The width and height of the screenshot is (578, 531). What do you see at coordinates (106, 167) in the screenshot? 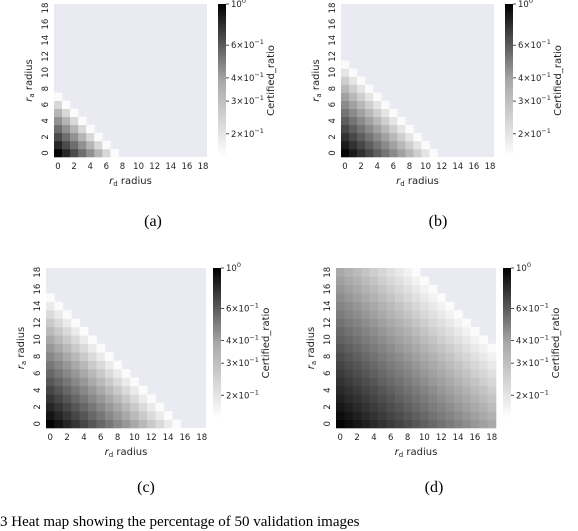
I see `x-tick-label: 6` at bounding box center [106, 167].